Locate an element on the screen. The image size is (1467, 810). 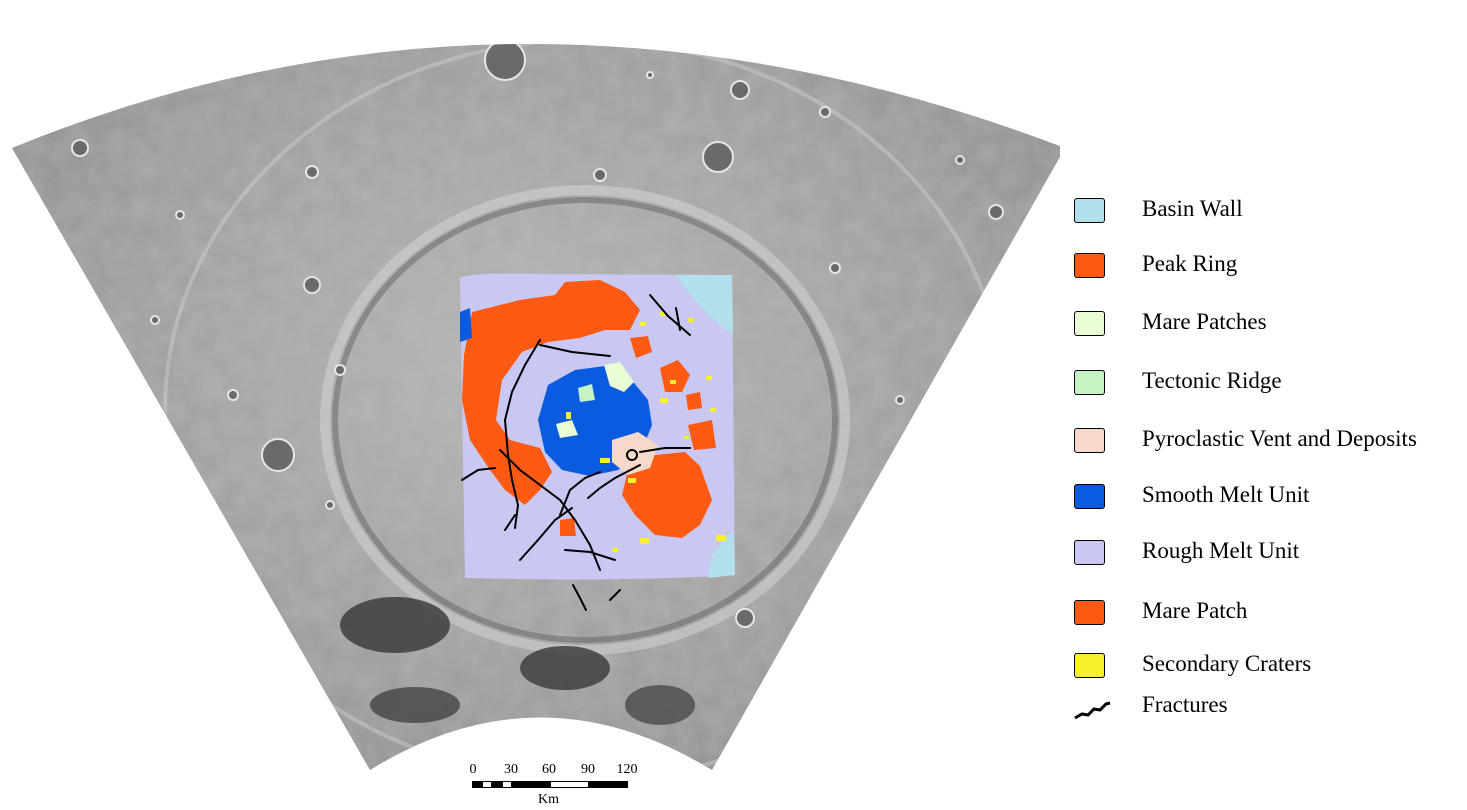
pyroclastic-swatch is located at coordinates (1089, 440).